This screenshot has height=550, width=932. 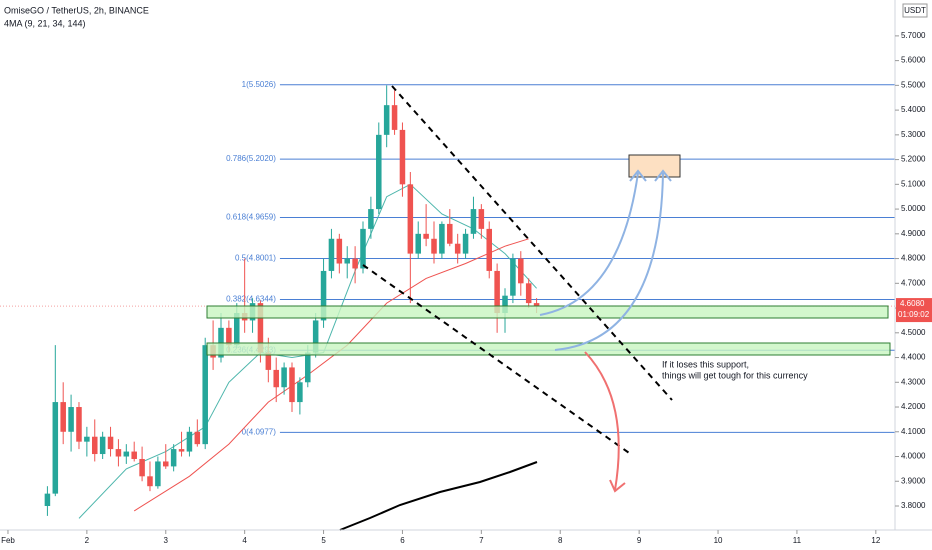 I want to click on countdown-label: 01:09:02, so click(x=914, y=314).